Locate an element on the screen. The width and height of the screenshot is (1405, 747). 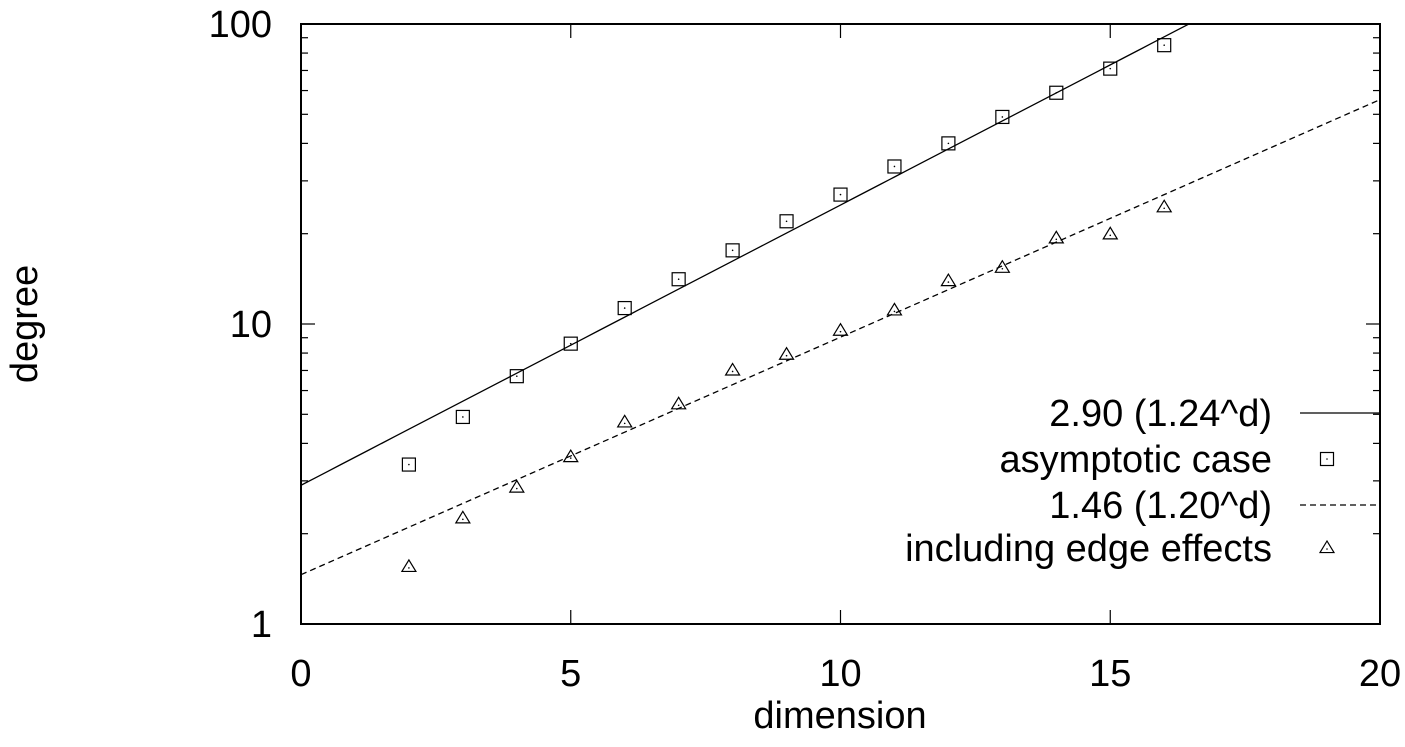
x-tick-label: 10 is located at coordinates (840, 674).